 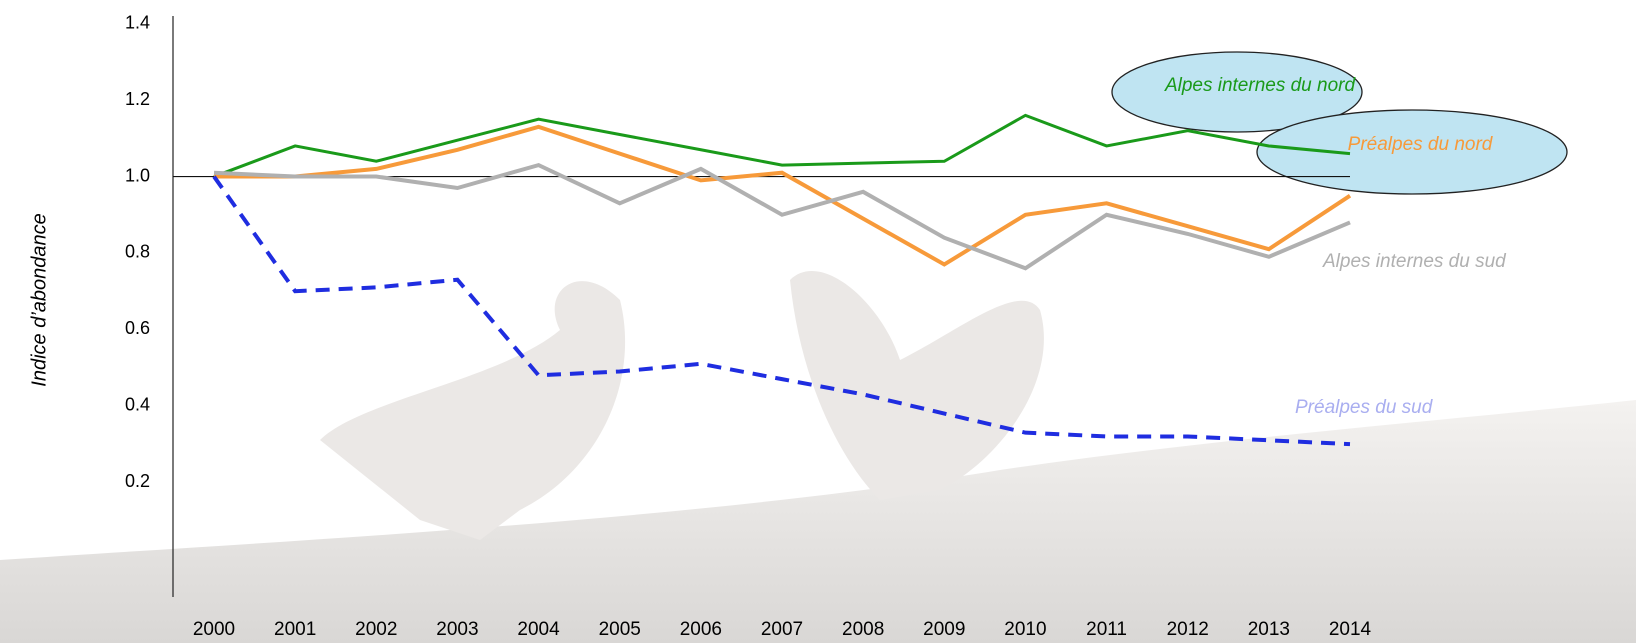 What do you see at coordinates (137, 175) in the screenshot?
I see `y-tick-label: 1.0` at bounding box center [137, 175].